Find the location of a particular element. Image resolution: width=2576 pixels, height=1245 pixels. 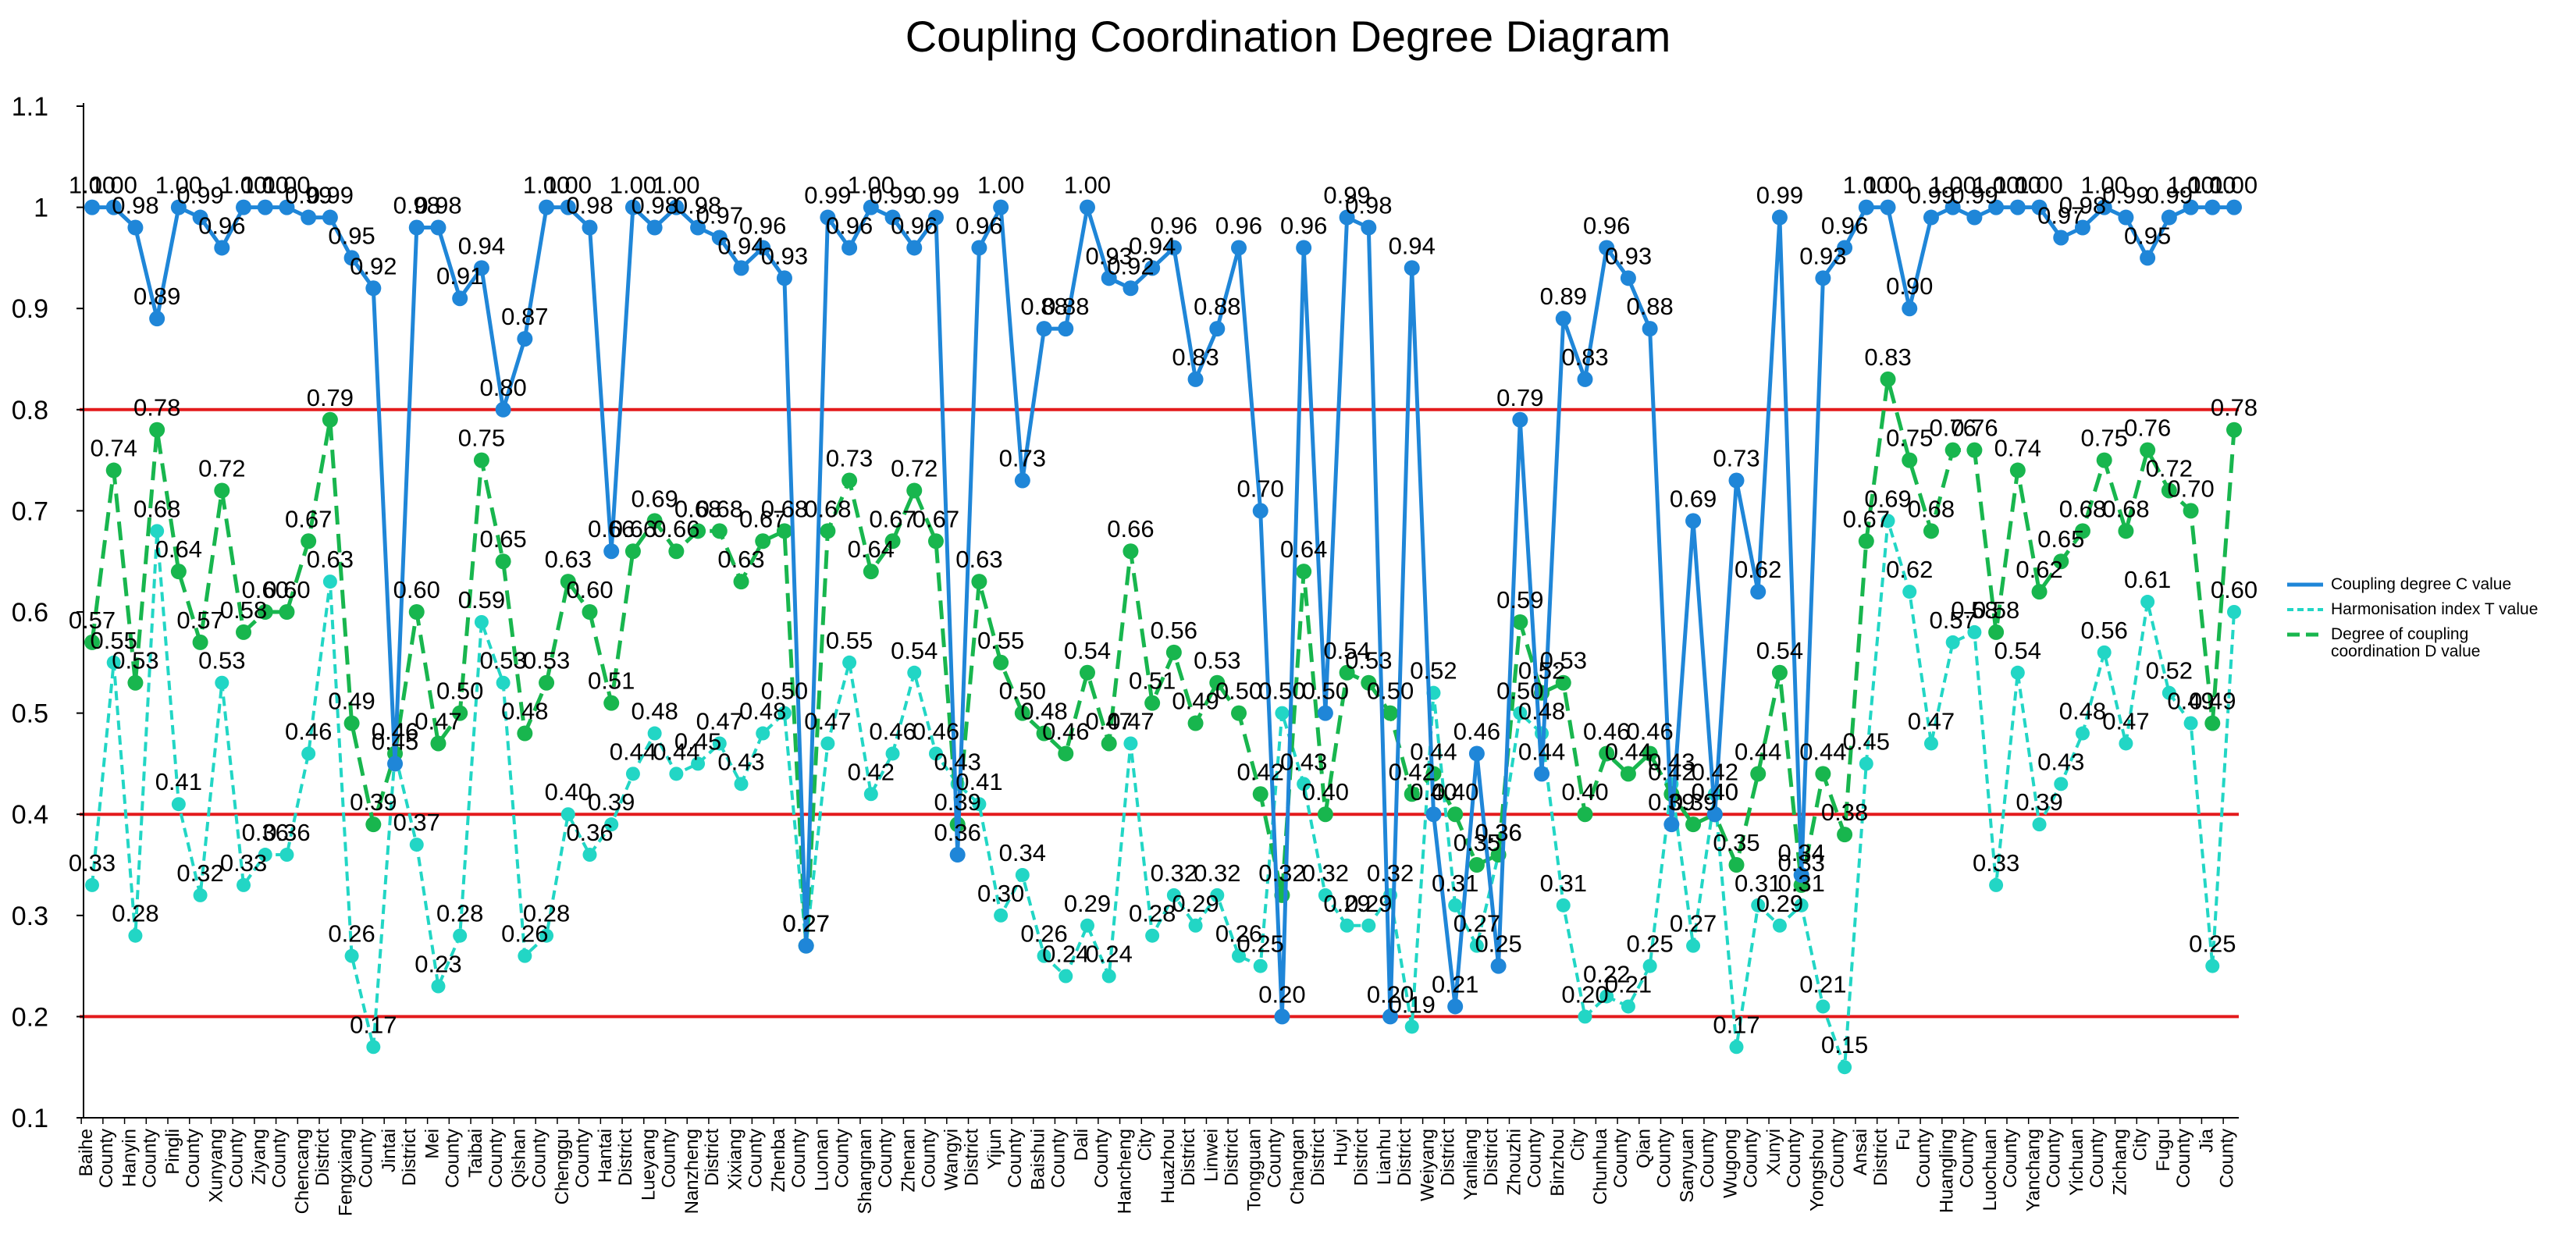

data-label-d: 0.35 is located at coordinates (1736, 842).